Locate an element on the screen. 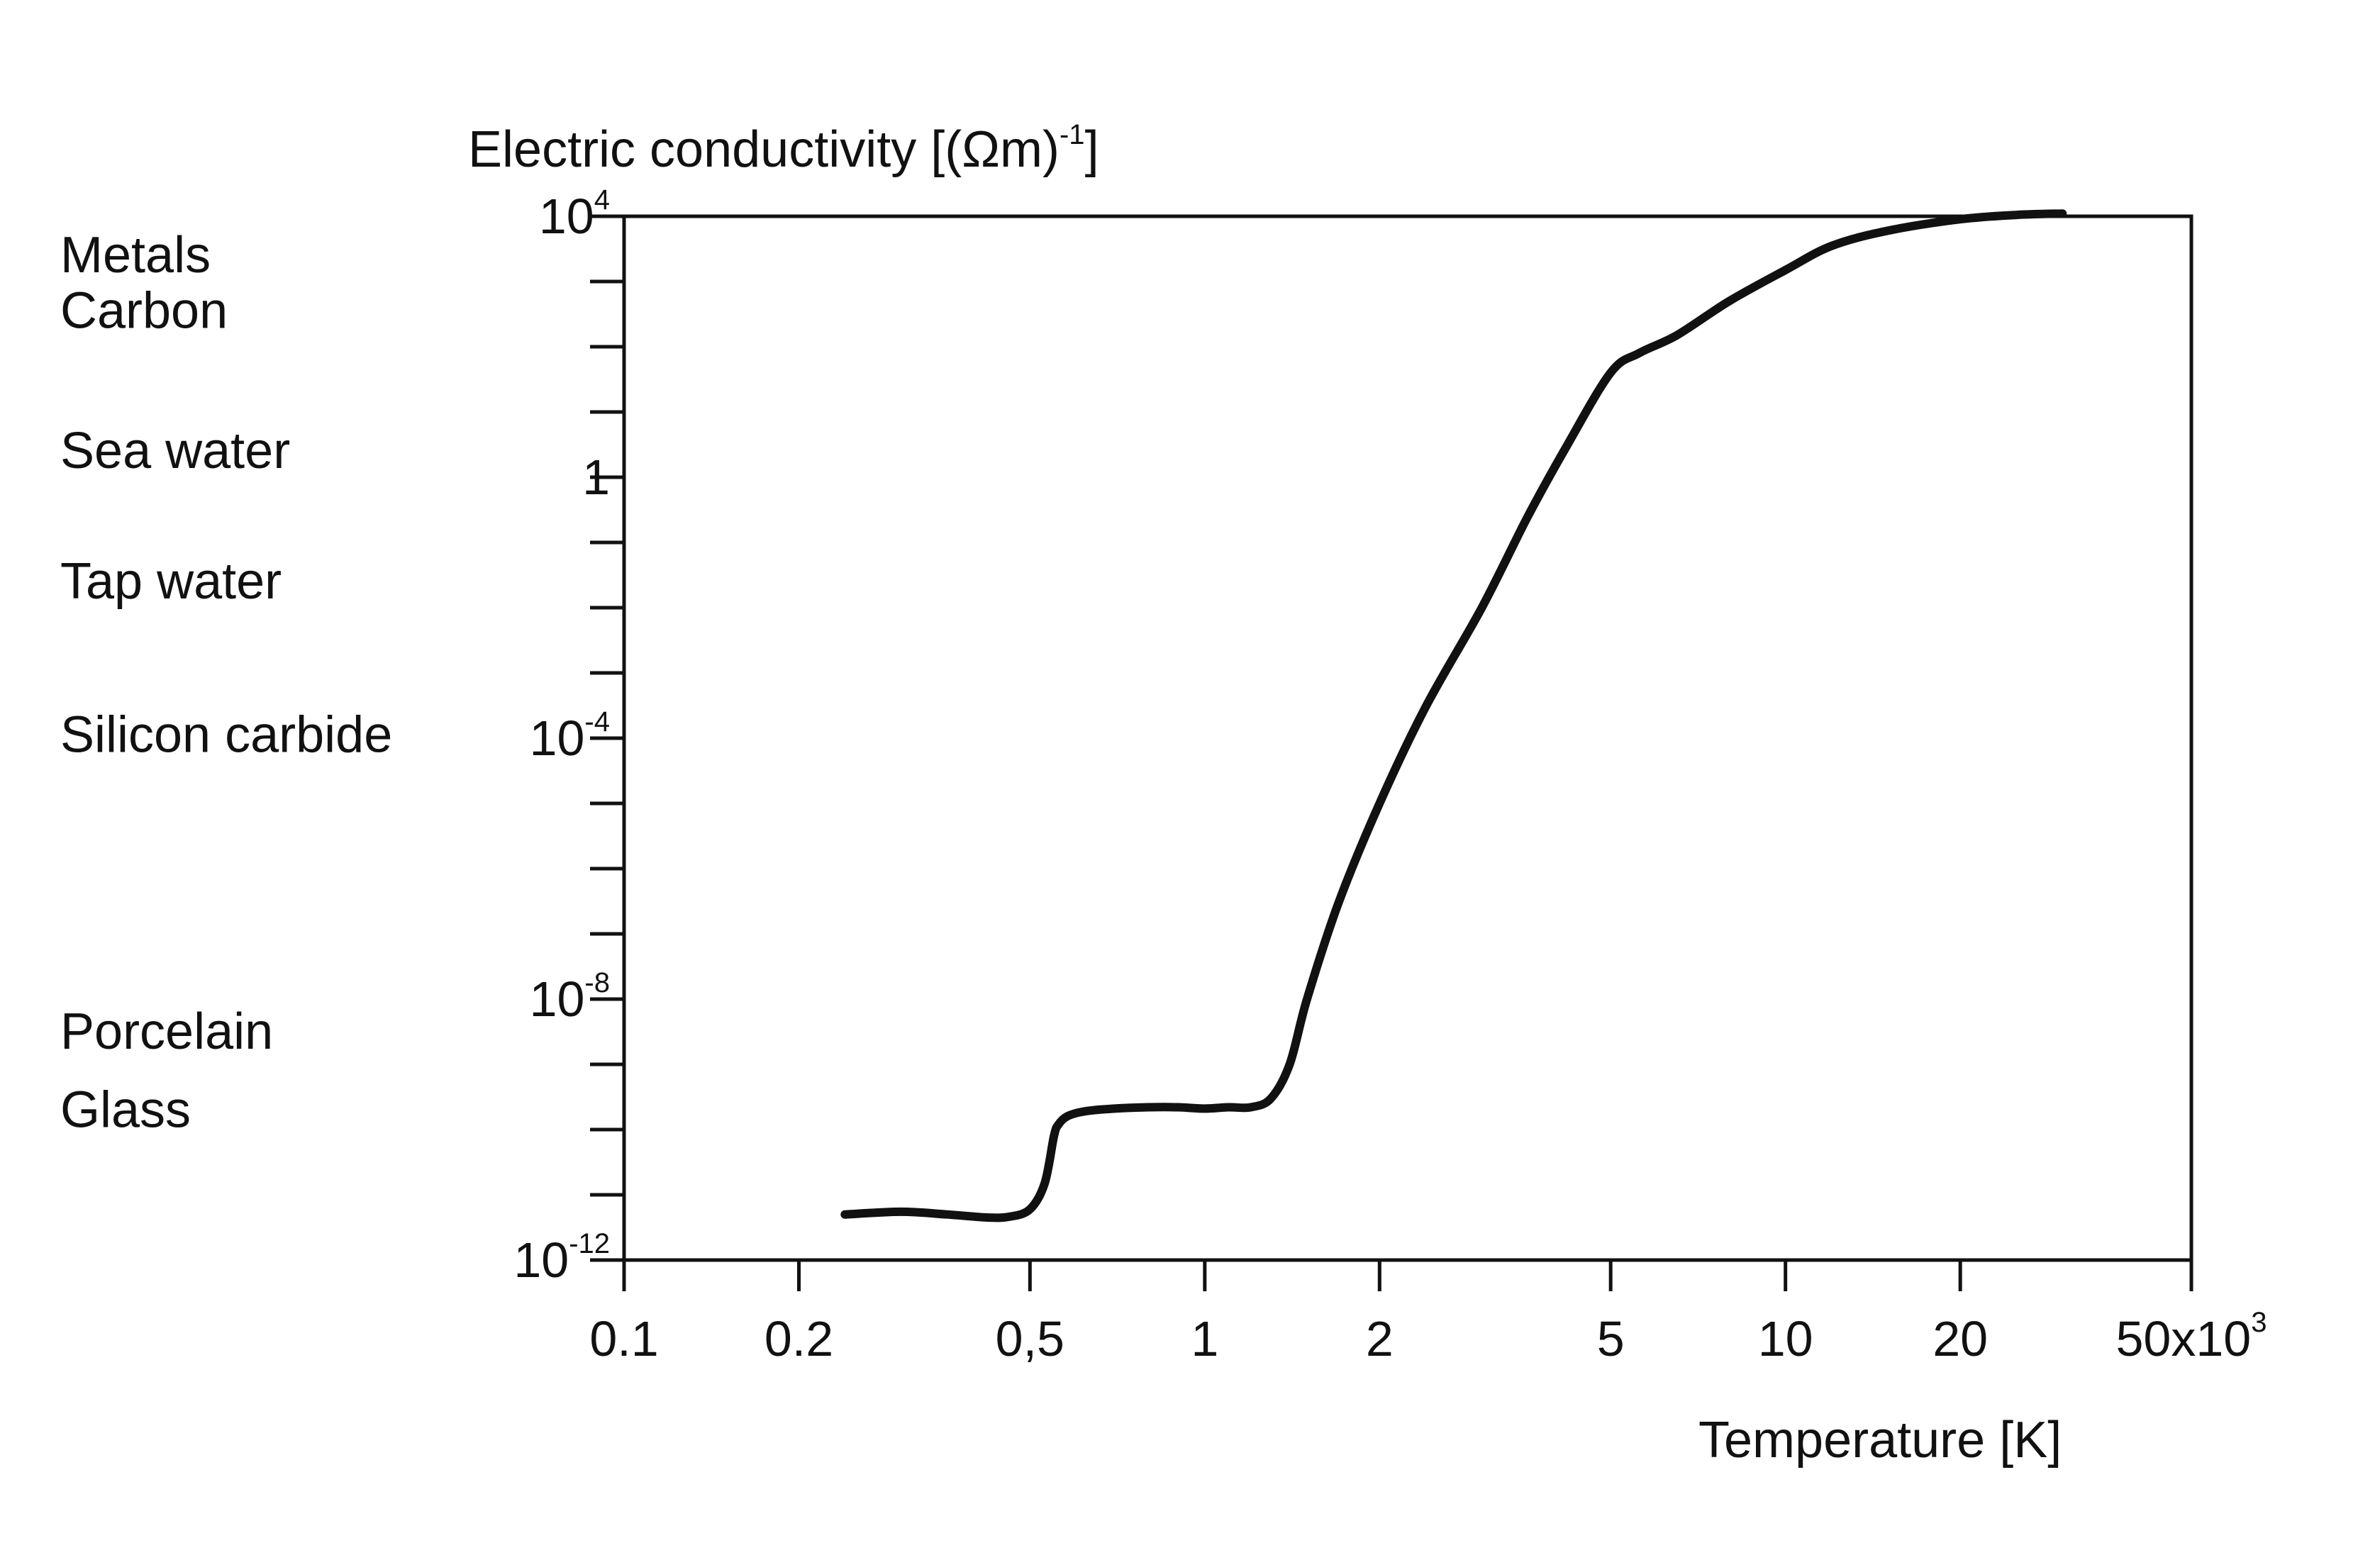  x-tick-label: 0.1 is located at coordinates (623, 1339).